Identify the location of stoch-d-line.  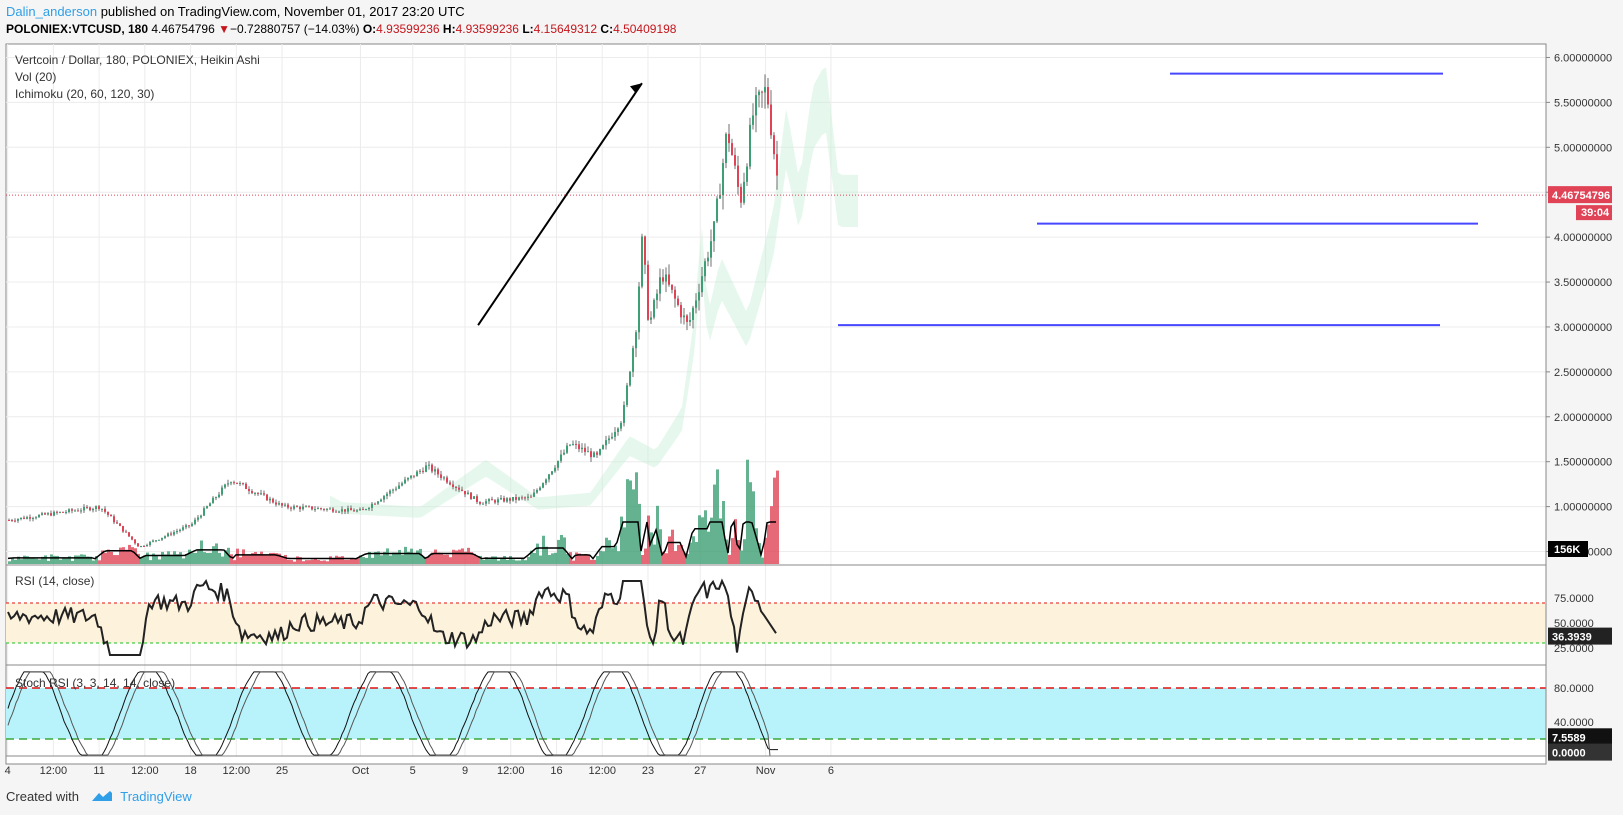
(392, 714).